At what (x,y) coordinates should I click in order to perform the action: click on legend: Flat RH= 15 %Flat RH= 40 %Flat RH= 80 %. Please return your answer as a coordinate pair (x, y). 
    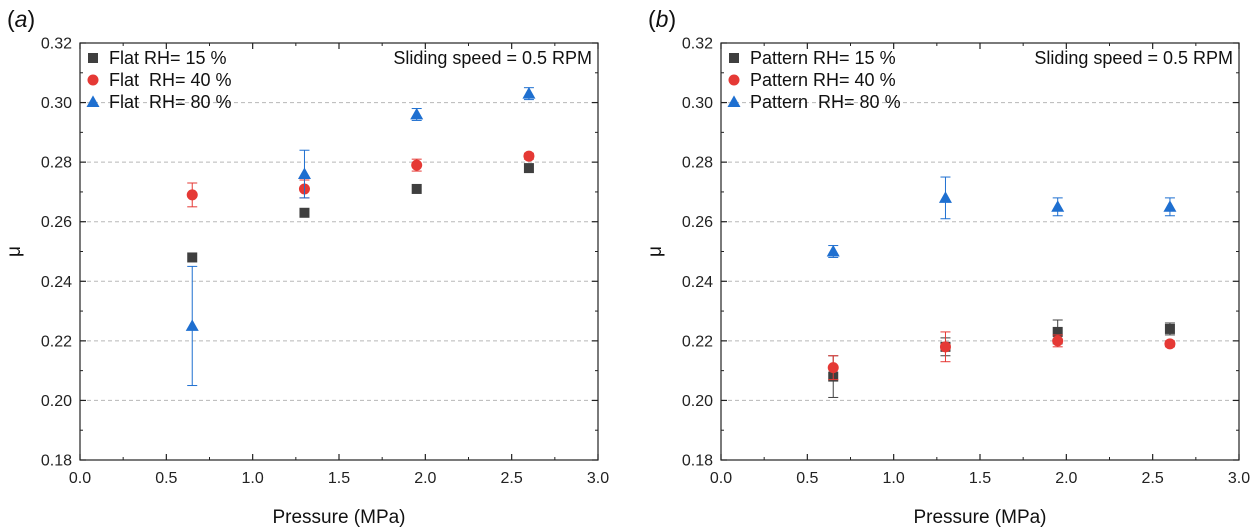
    Looking at the image, I should click on (159, 80).